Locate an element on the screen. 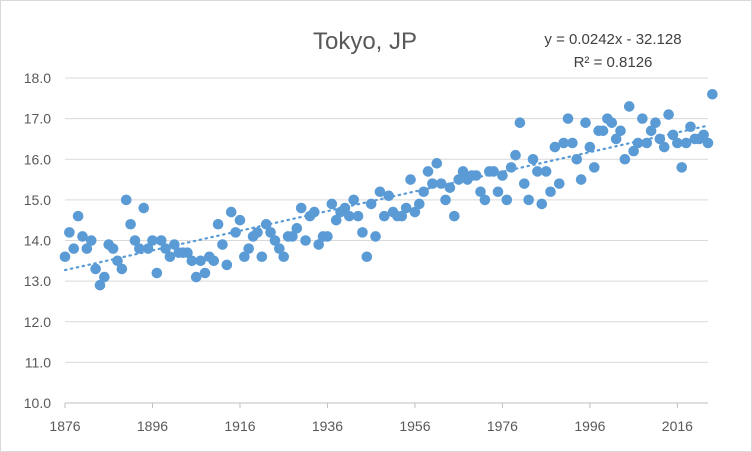  y-tick-label: 16.0 is located at coordinates (37, 159).